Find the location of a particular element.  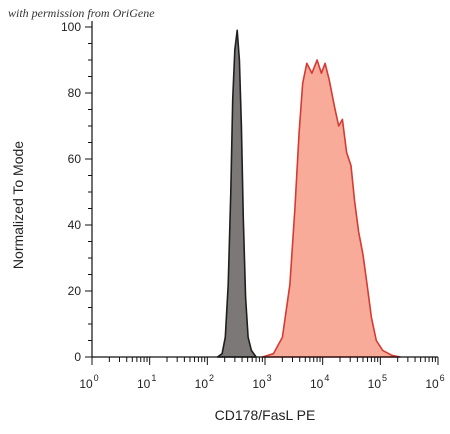

x-tick-label: 10³ is located at coordinates (261, 382).